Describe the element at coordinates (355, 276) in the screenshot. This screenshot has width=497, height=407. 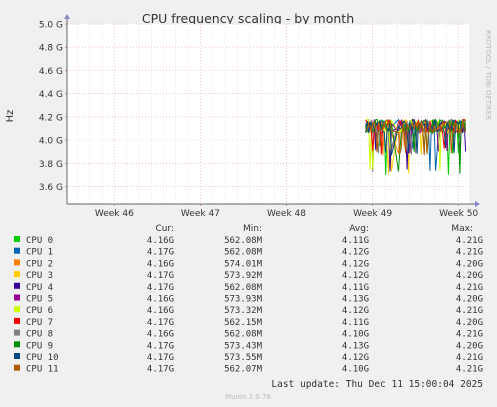
I see `legend-avg-cpu-3: 4.12G` at that location.